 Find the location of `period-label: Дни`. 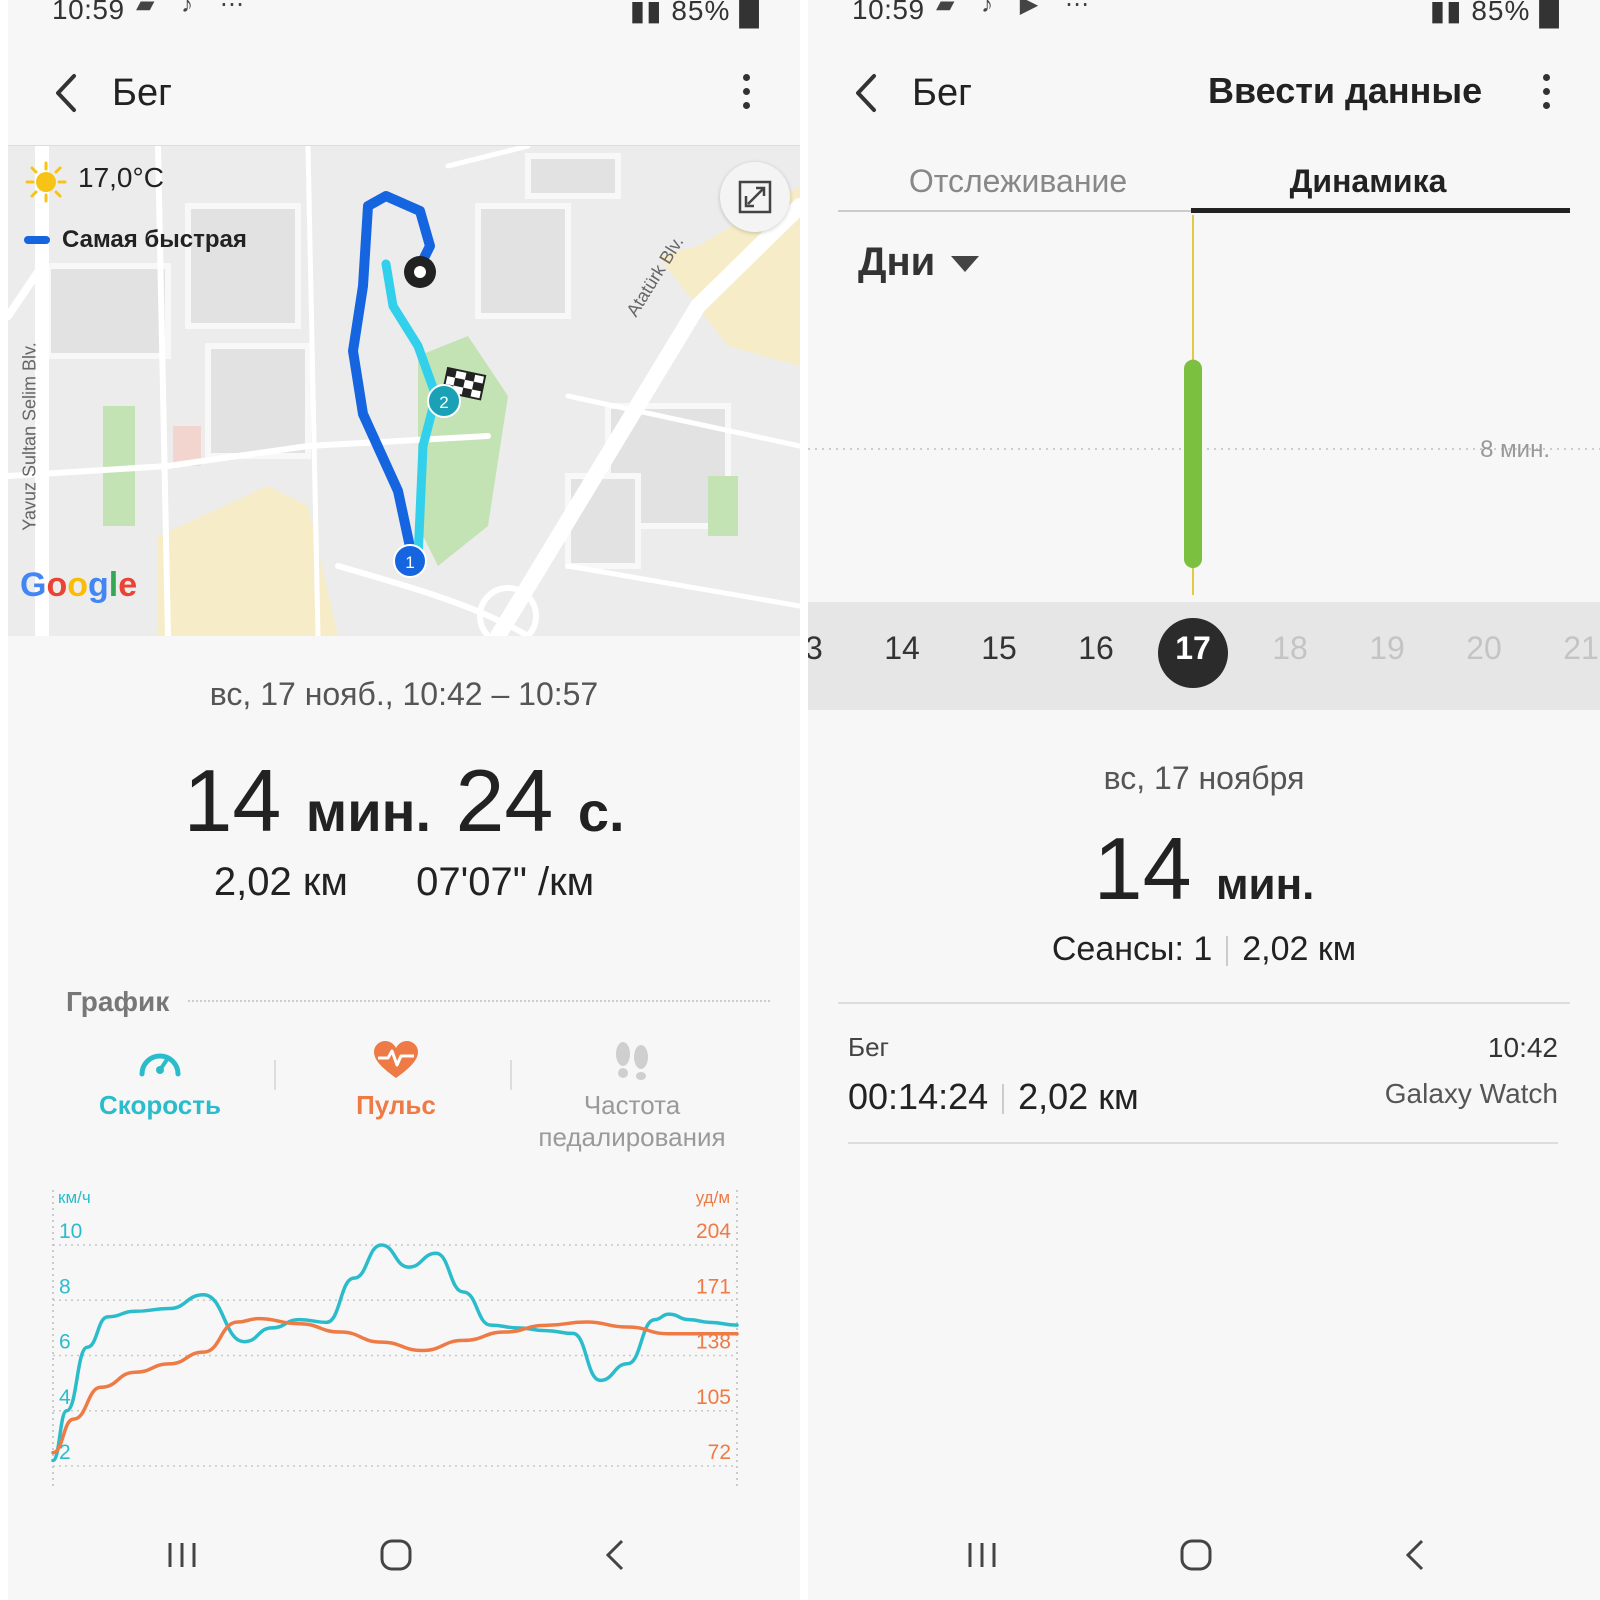

period-label: Дни is located at coordinates (897, 262).